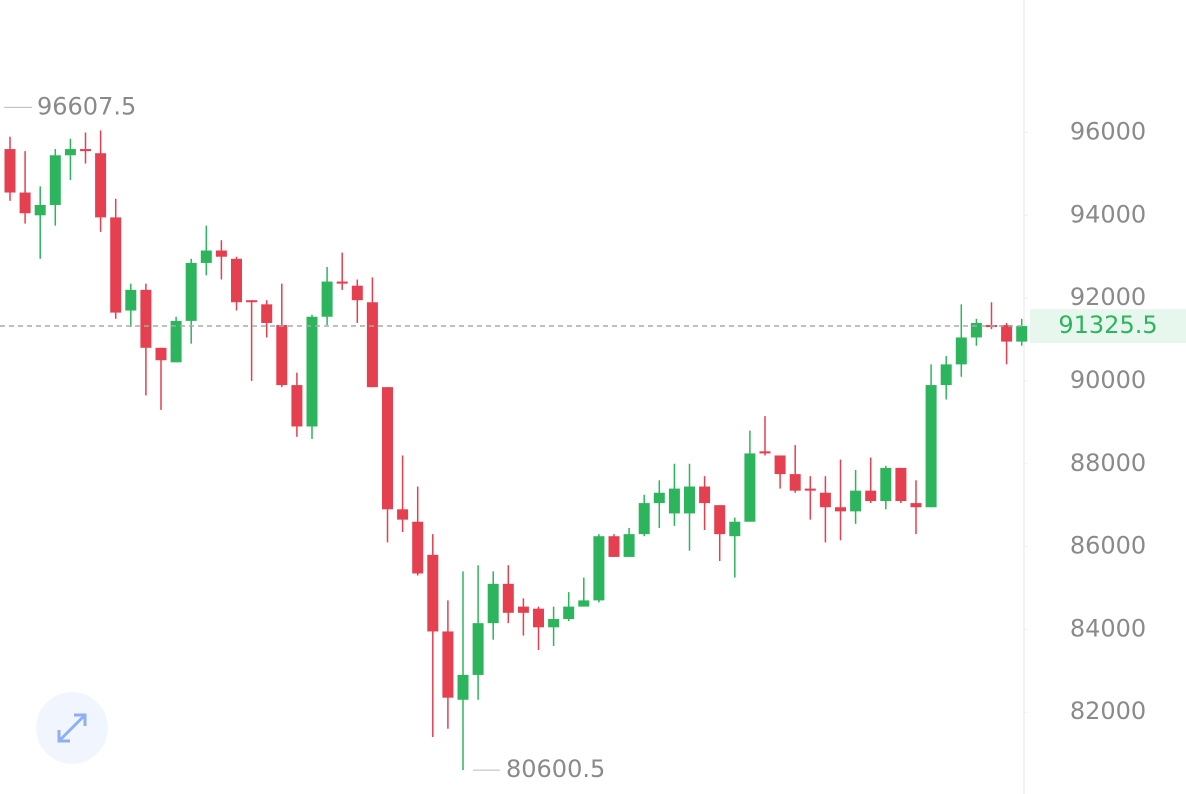 Image resolution: width=1186 pixels, height=794 pixels. I want to click on expand-button, so click(72, 728).